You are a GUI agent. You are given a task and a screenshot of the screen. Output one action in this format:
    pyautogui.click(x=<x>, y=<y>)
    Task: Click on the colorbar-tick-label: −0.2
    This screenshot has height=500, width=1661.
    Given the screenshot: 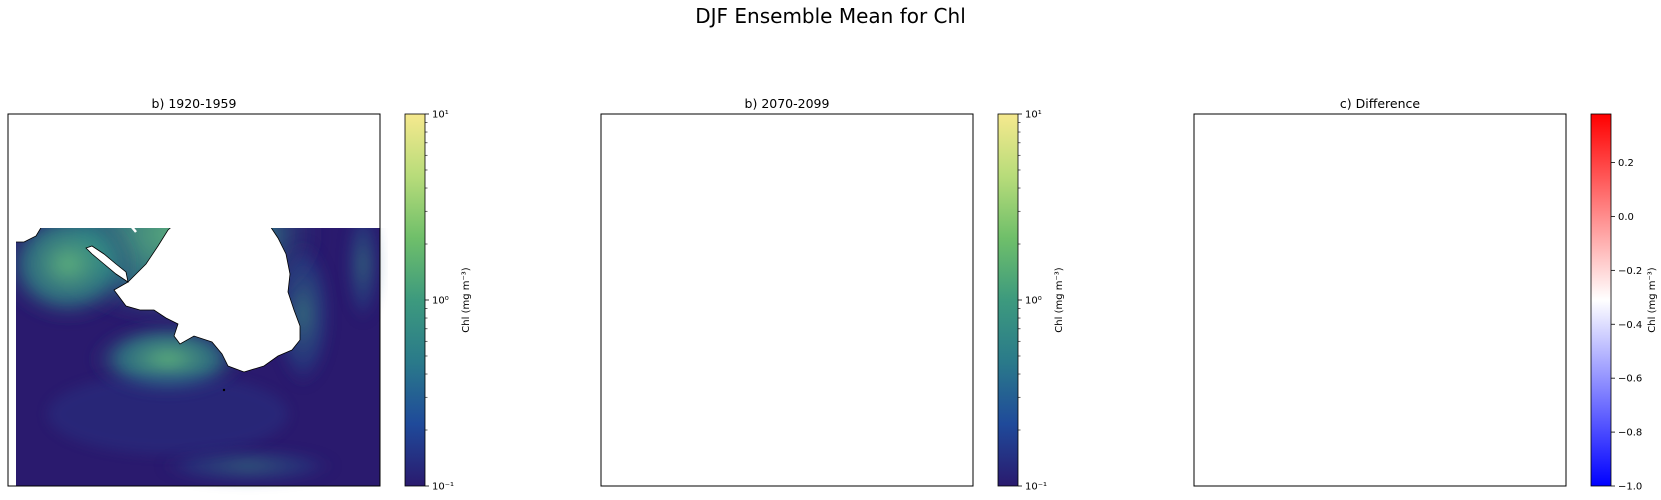 What is the action you would take?
    pyautogui.click(x=1630, y=271)
    